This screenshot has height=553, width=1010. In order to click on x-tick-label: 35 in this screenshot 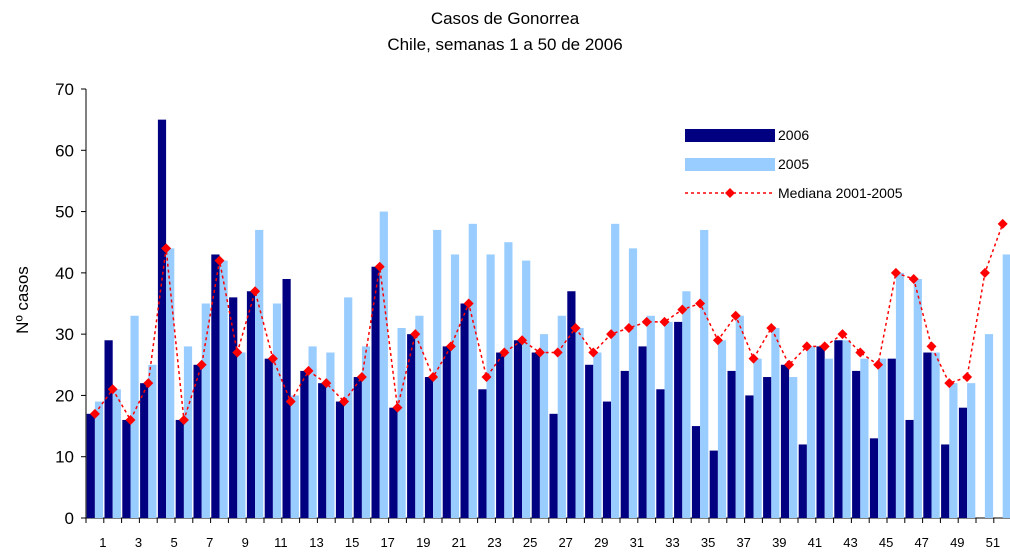, I will do `click(708, 542)`.